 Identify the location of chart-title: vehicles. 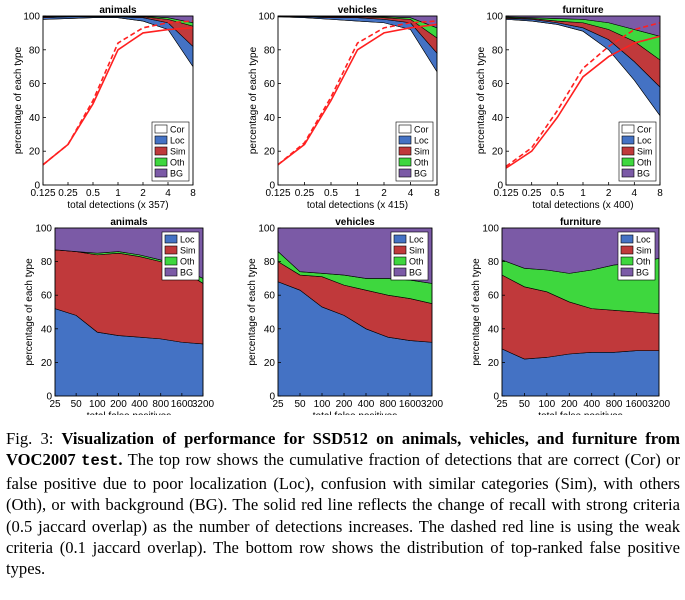
(358, 10).